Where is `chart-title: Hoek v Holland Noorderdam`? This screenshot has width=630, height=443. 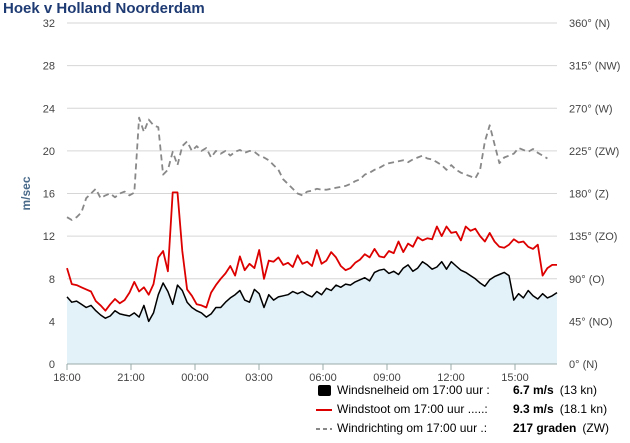
chart-title: Hoek v Holland Noorderdam is located at coordinates (104, 8).